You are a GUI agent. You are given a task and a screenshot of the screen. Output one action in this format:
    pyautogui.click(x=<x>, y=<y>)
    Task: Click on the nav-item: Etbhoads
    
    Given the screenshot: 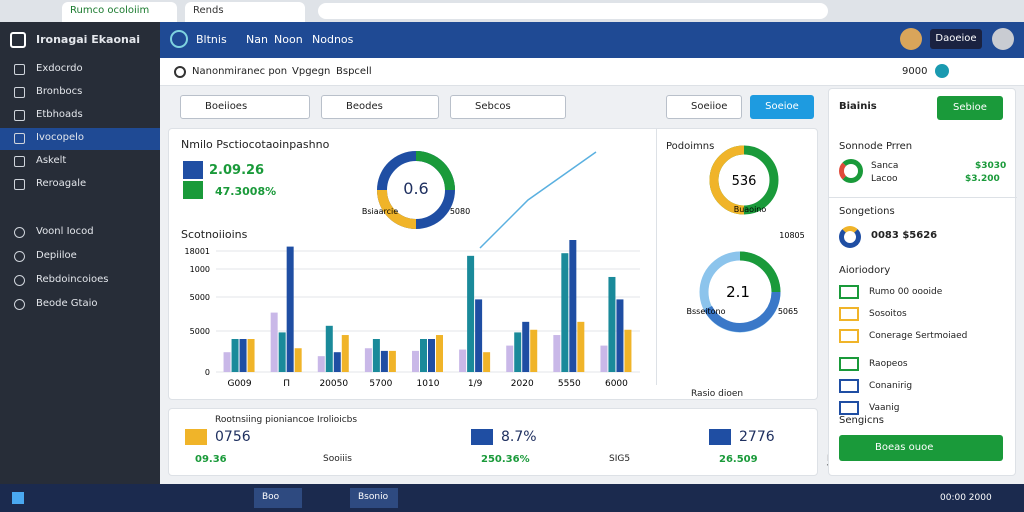 What is the action you would take?
    pyautogui.click(x=59, y=114)
    